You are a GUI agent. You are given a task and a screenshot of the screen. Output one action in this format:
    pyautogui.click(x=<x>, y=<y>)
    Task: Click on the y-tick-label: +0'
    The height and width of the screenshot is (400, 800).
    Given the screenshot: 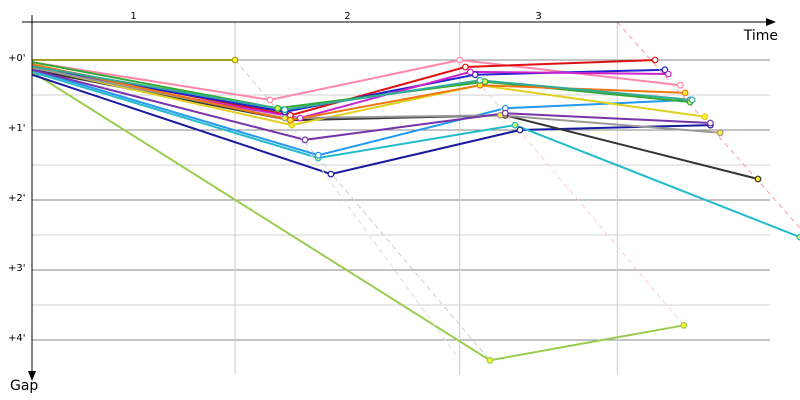 What is the action you would take?
    pyautogui.click(x=17, y=58)
    